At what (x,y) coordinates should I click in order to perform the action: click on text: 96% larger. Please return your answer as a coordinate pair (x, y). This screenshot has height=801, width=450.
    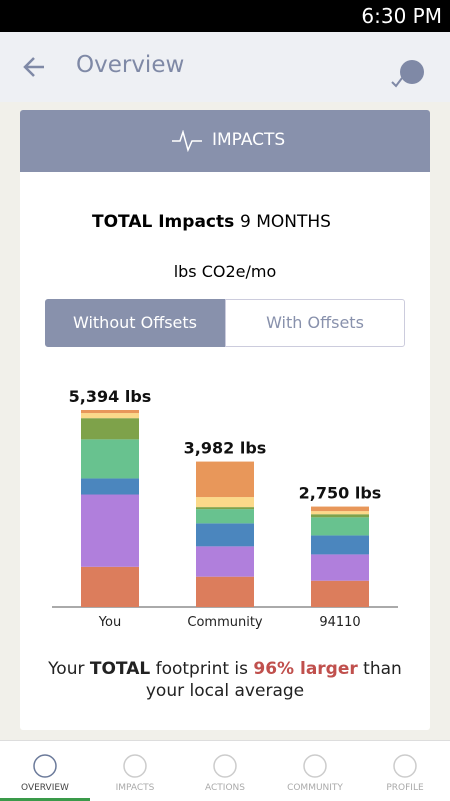
    Looking at the image, I should click on (305, 669).